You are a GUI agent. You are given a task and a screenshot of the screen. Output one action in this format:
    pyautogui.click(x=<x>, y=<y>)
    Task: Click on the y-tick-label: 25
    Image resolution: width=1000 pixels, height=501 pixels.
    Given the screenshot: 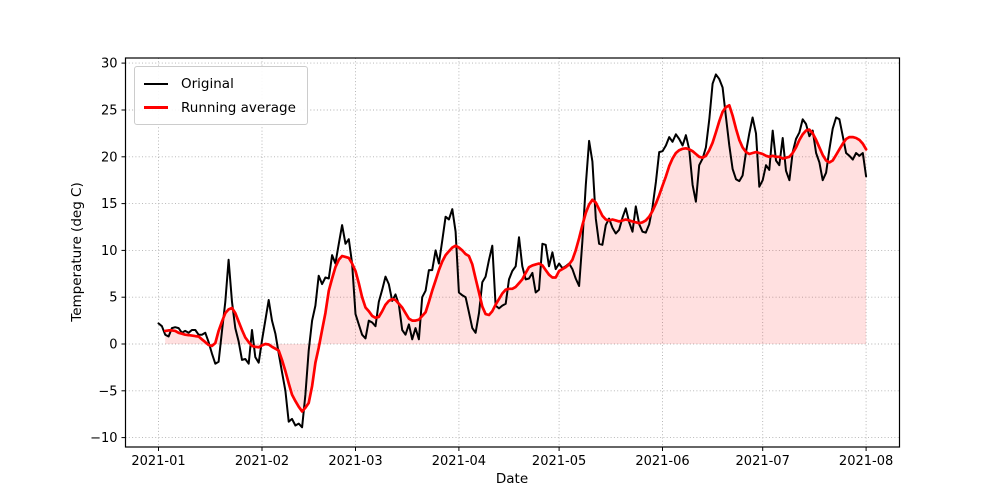 What is the action you would take?
    pyautogui.click(x=109, y=111)
    